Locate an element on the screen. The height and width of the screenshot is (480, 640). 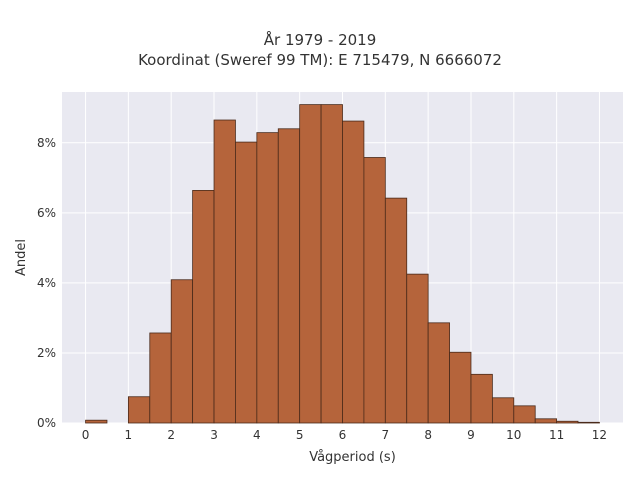
x-tick-label: 1 is located at coordinates (129, 435).